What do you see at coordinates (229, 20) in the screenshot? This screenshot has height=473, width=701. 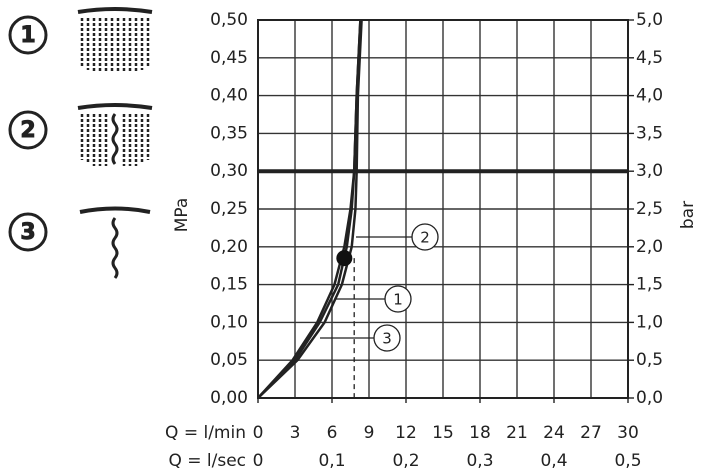 I see `y-tick-label: 0,50` at bounding box center [229, 20].